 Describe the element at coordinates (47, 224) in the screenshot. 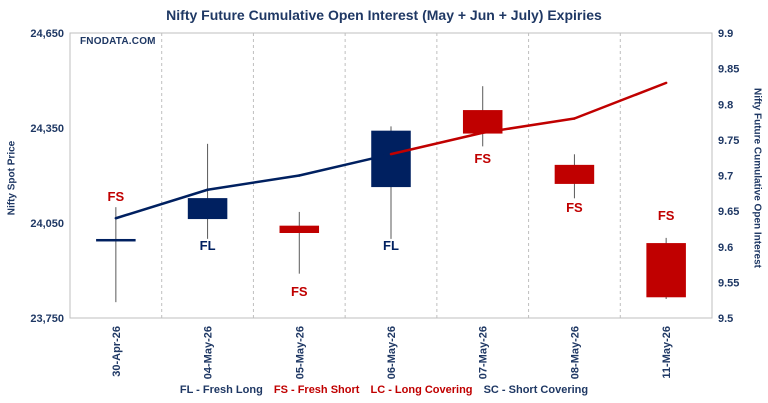

I see `y-tick-left: 24,050` at that location.